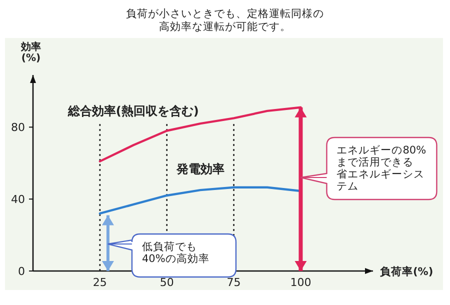 Image resolution: width=450 pixels, height=305 pixels. Describe the element at coordinates (167, 282) in the screenshot. I see `x-tick-label: 50` at that location.